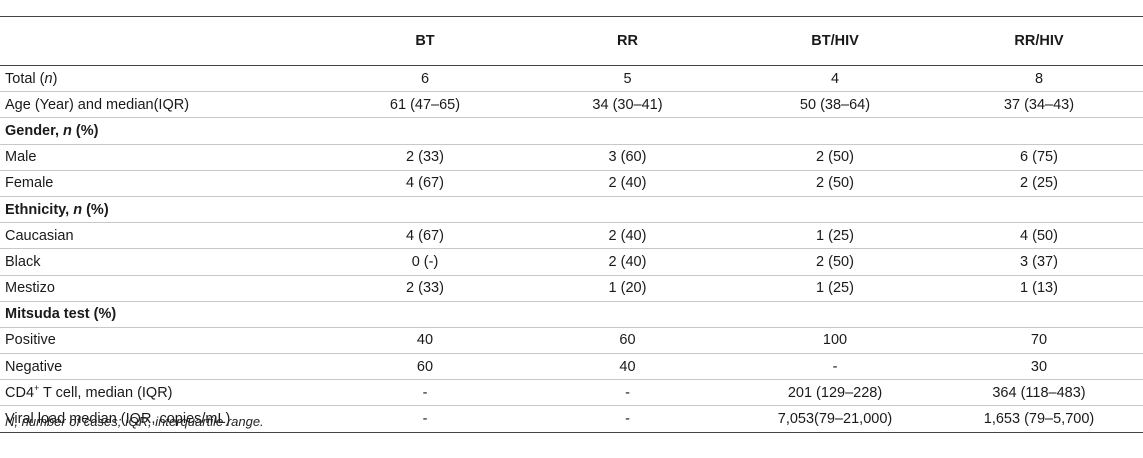 The width and height of the screenshot is (1143, 458). I want to click on row-label-superscript: +, so click(37, 388).